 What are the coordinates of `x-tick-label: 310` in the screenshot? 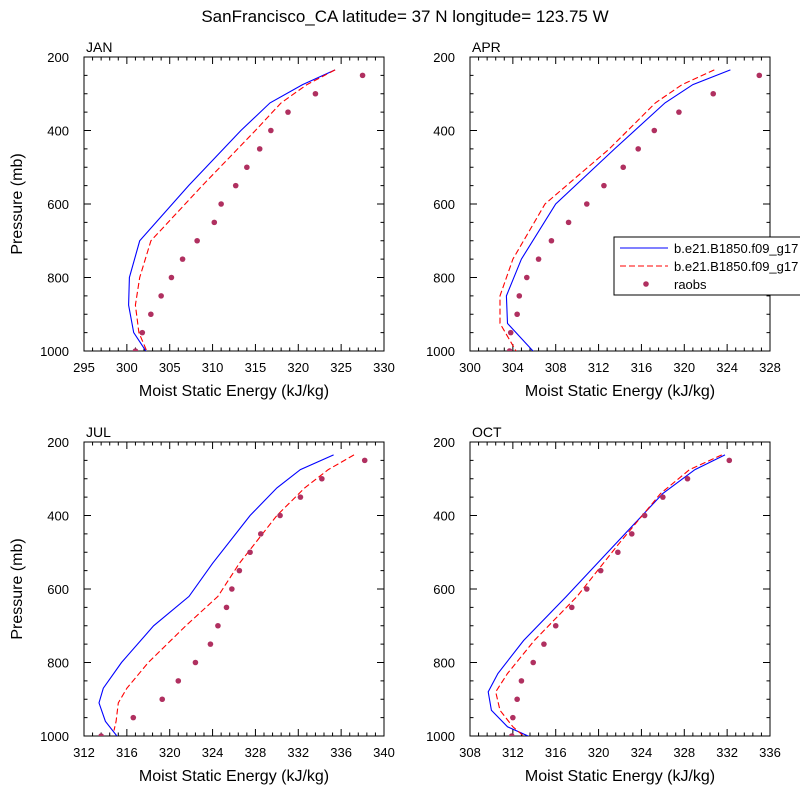 It's located at (213, 367).